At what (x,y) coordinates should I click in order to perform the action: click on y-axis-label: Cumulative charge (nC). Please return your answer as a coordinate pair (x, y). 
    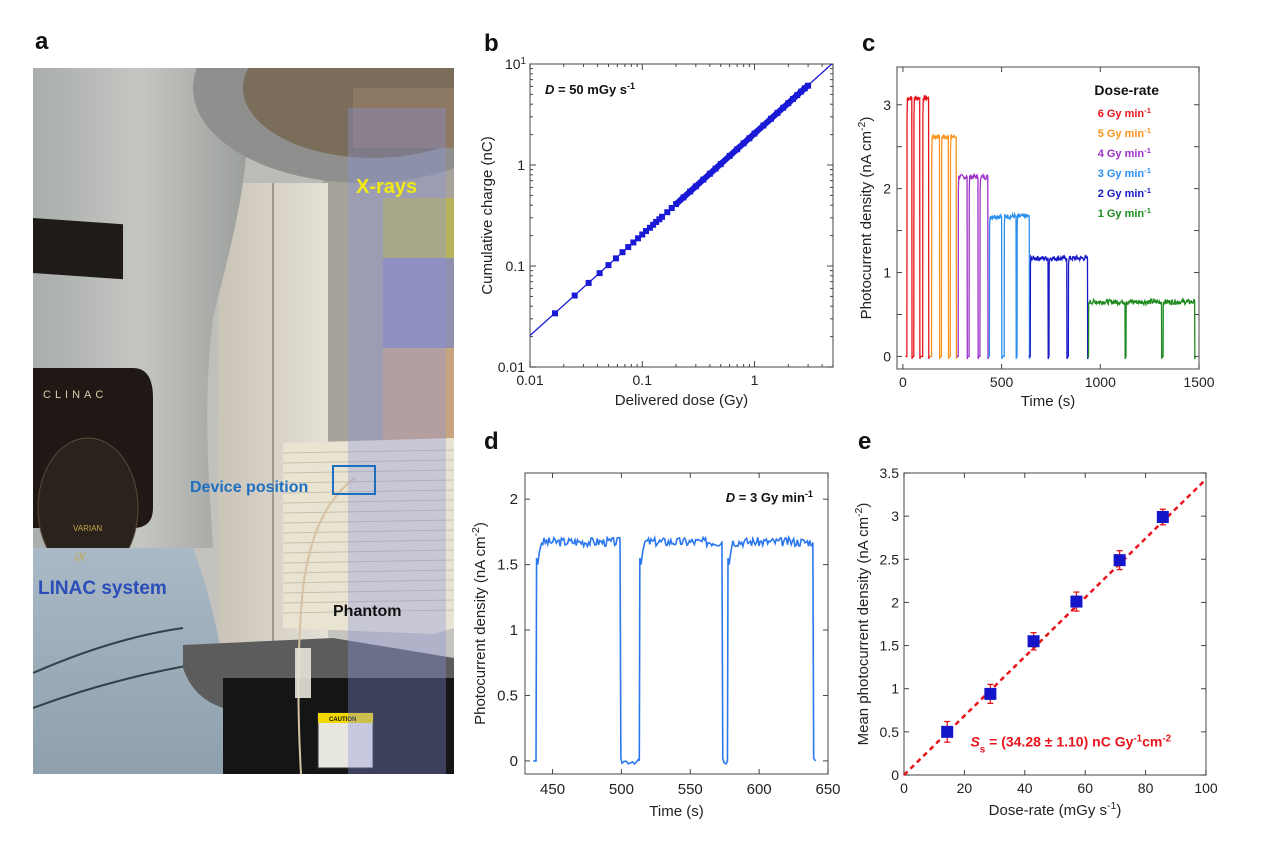
    Looking at the image, I should click on (487, 215).